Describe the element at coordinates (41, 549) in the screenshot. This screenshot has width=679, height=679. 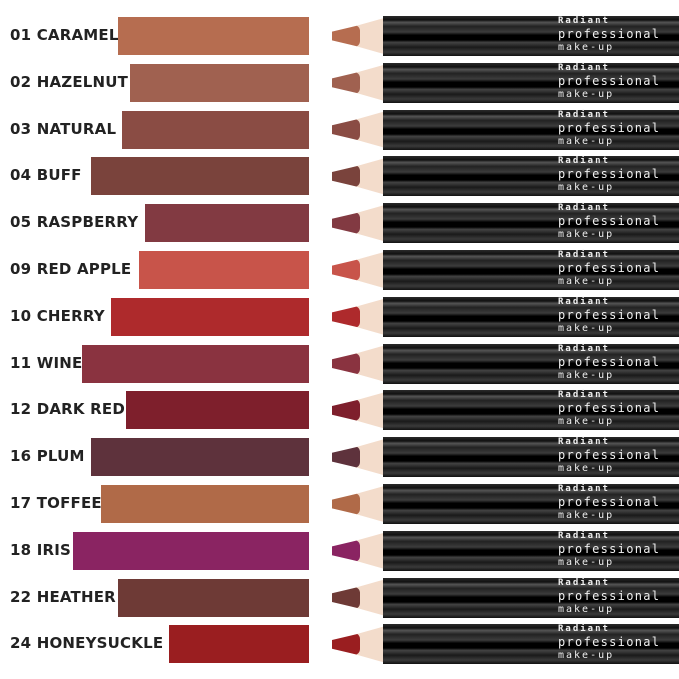
I see `shade-label: 18 IRIS` at that location.